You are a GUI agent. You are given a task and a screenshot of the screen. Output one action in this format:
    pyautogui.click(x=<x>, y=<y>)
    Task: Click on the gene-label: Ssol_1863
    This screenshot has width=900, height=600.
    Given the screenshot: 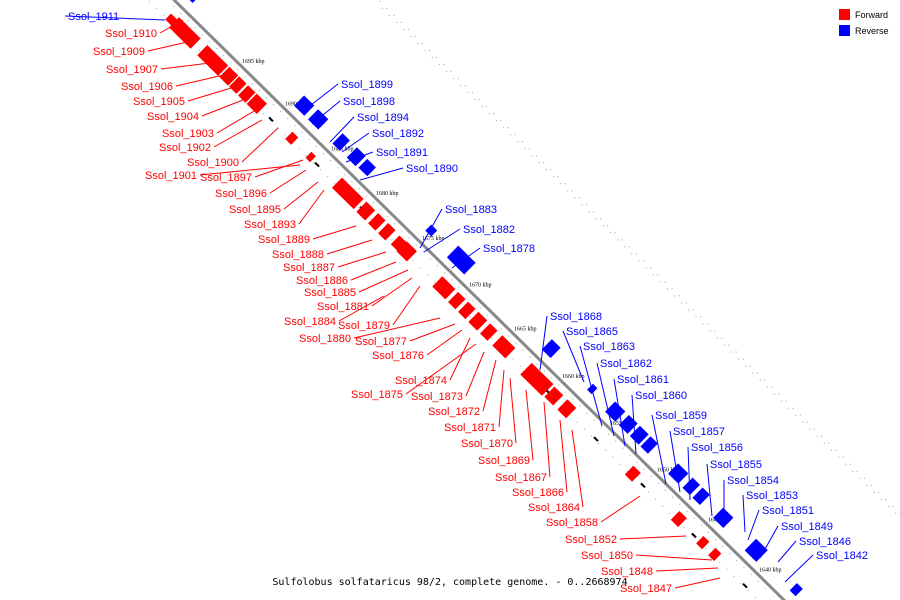 What is the action you would take?
    pyautogui.click(x=609, y=347)
    